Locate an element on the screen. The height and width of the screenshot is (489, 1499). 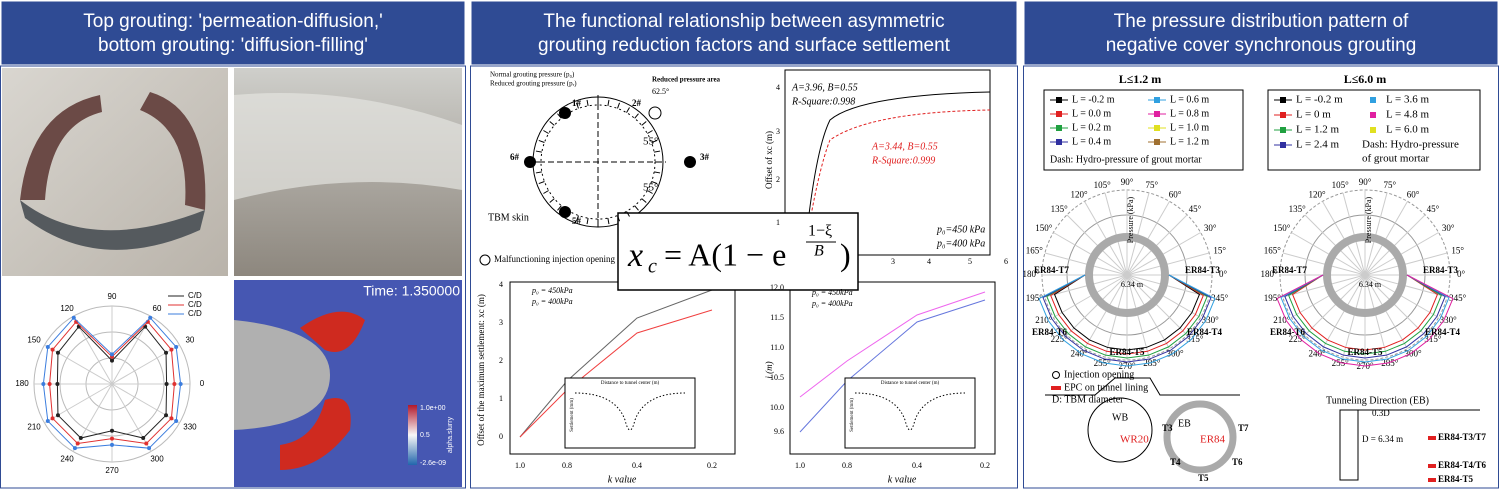
label: T5 is located at coordinates (1203, 478).